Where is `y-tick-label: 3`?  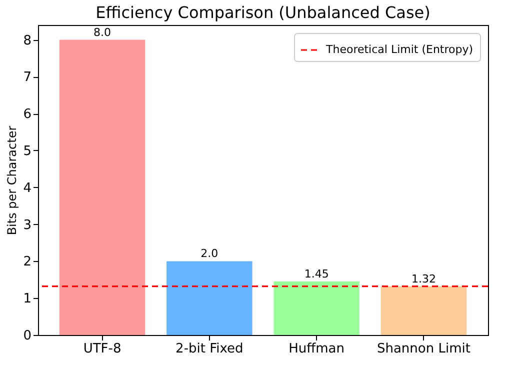 y-tick-label: 3 is located at coordinates (27, 225).